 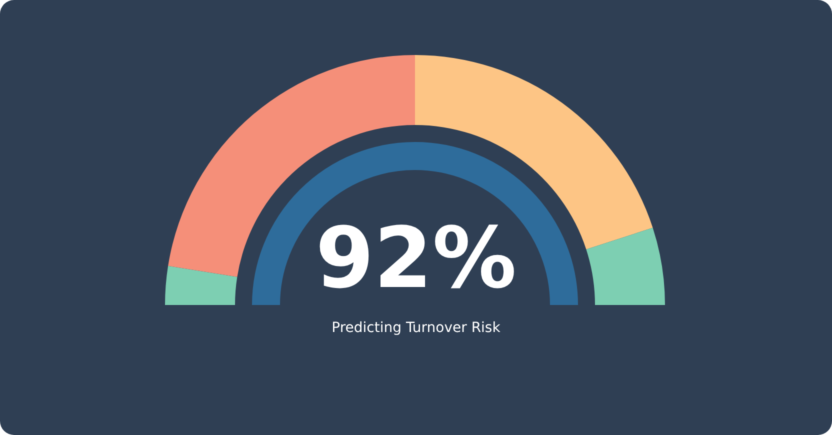 What do you see at coordinates (416, 258) in the screenshot?
I see `text: 92%` at bounding box center [416, 258].